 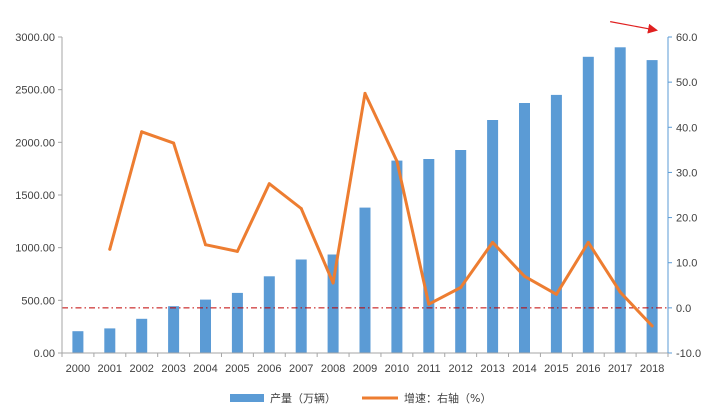 I want to click on x-tick-label: 2010, so click(x=397, y=369).